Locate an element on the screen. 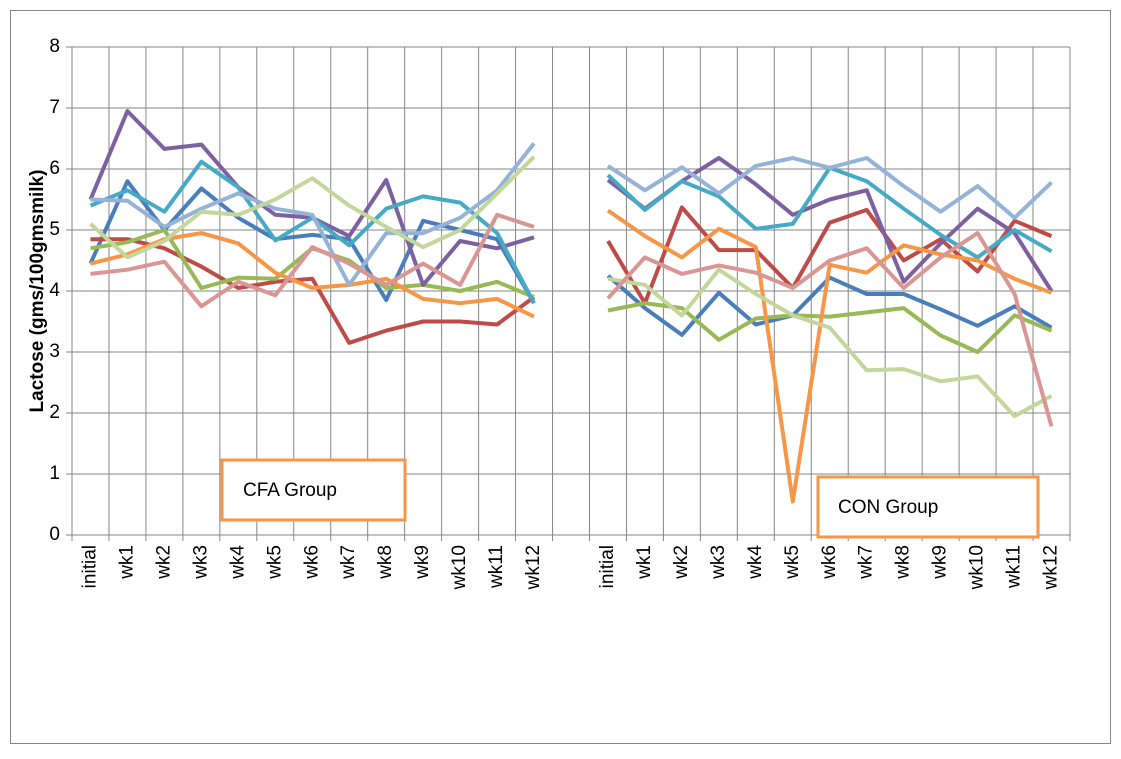 Image resolution: width=1121 pixels, height=759 pixels. y-tick-label: 6 is located at coordinates (54, 168).